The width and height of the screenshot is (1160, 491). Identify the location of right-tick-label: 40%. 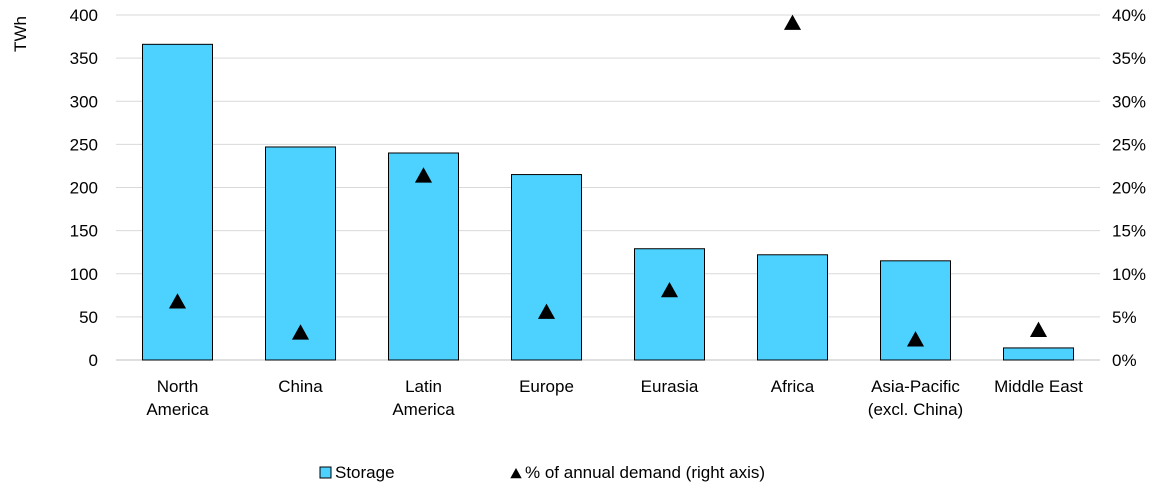
(1129, 15).